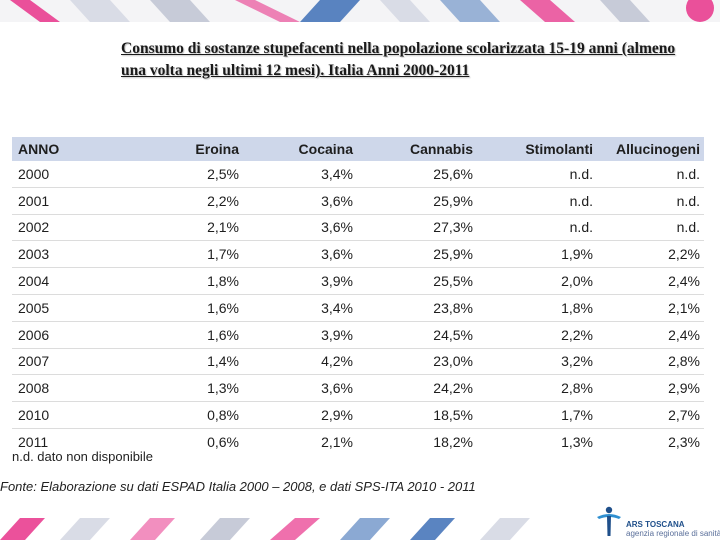  What do you see at coordinates (71, 308) in the screenshot?
I see `cell-year: 2005` at bounding box center [71, 308].